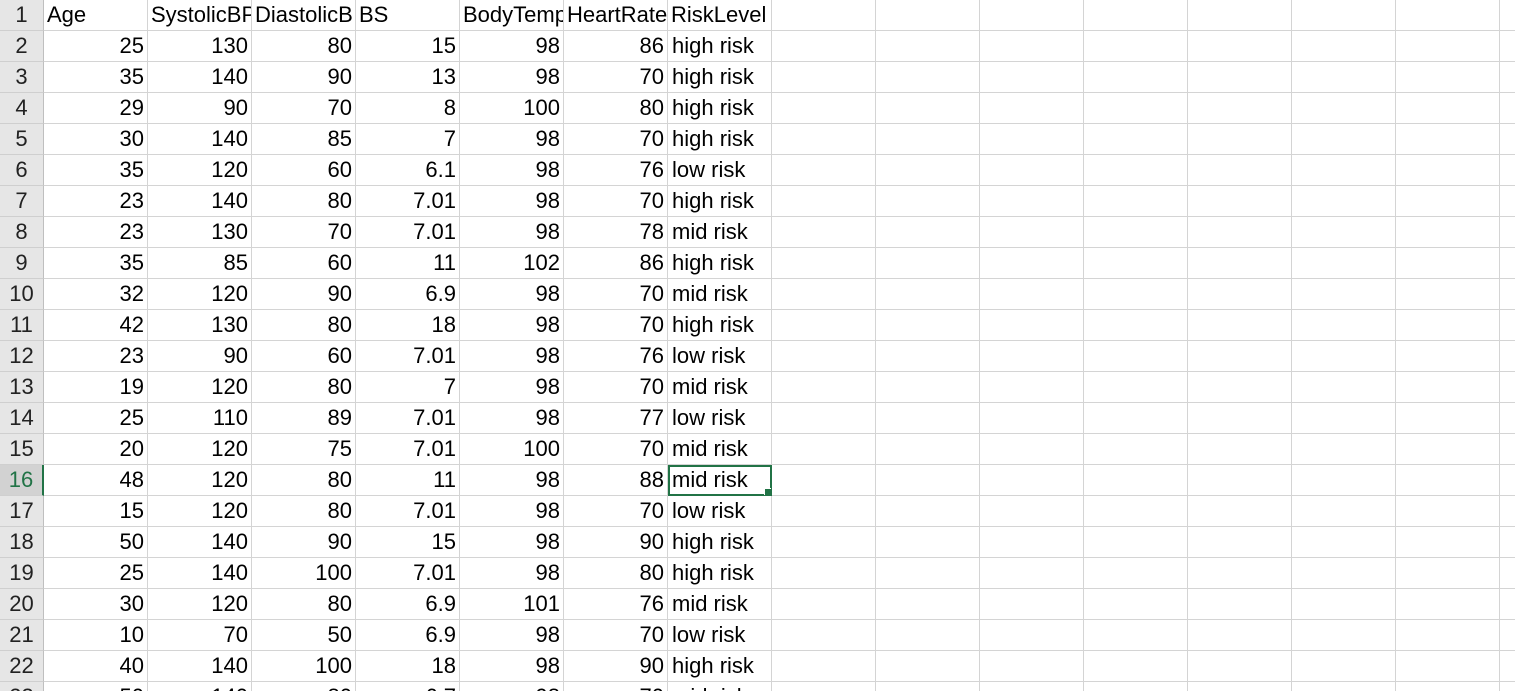 The height and width of the screenshot is (691, 1515). What do you see at coordinates (22, 46) in the screenshot?
I see `row-header: 2` at bounding box center [22, 46].